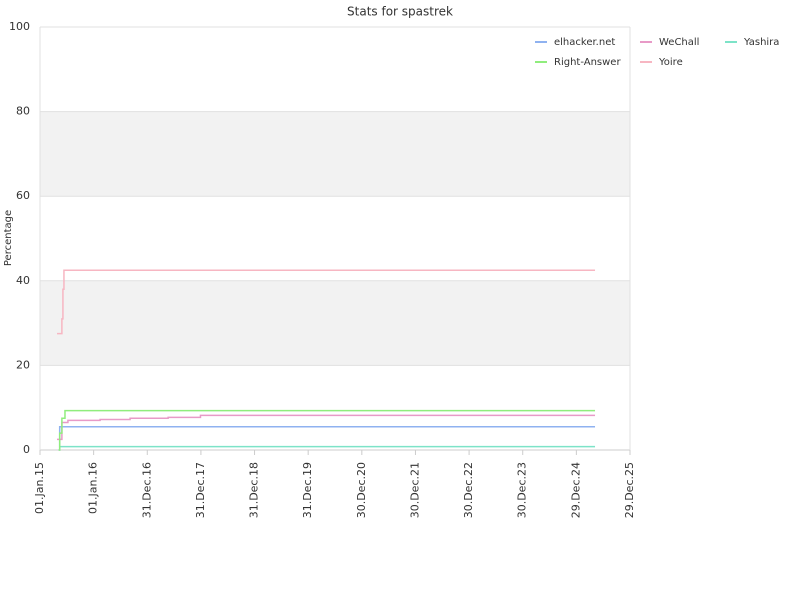 The width and height of the screenshot is (800, 600). Describe the element at coordinates (254, 490) in the screenshot. I see `x-tick-label: 31.Dec.18` at that location.